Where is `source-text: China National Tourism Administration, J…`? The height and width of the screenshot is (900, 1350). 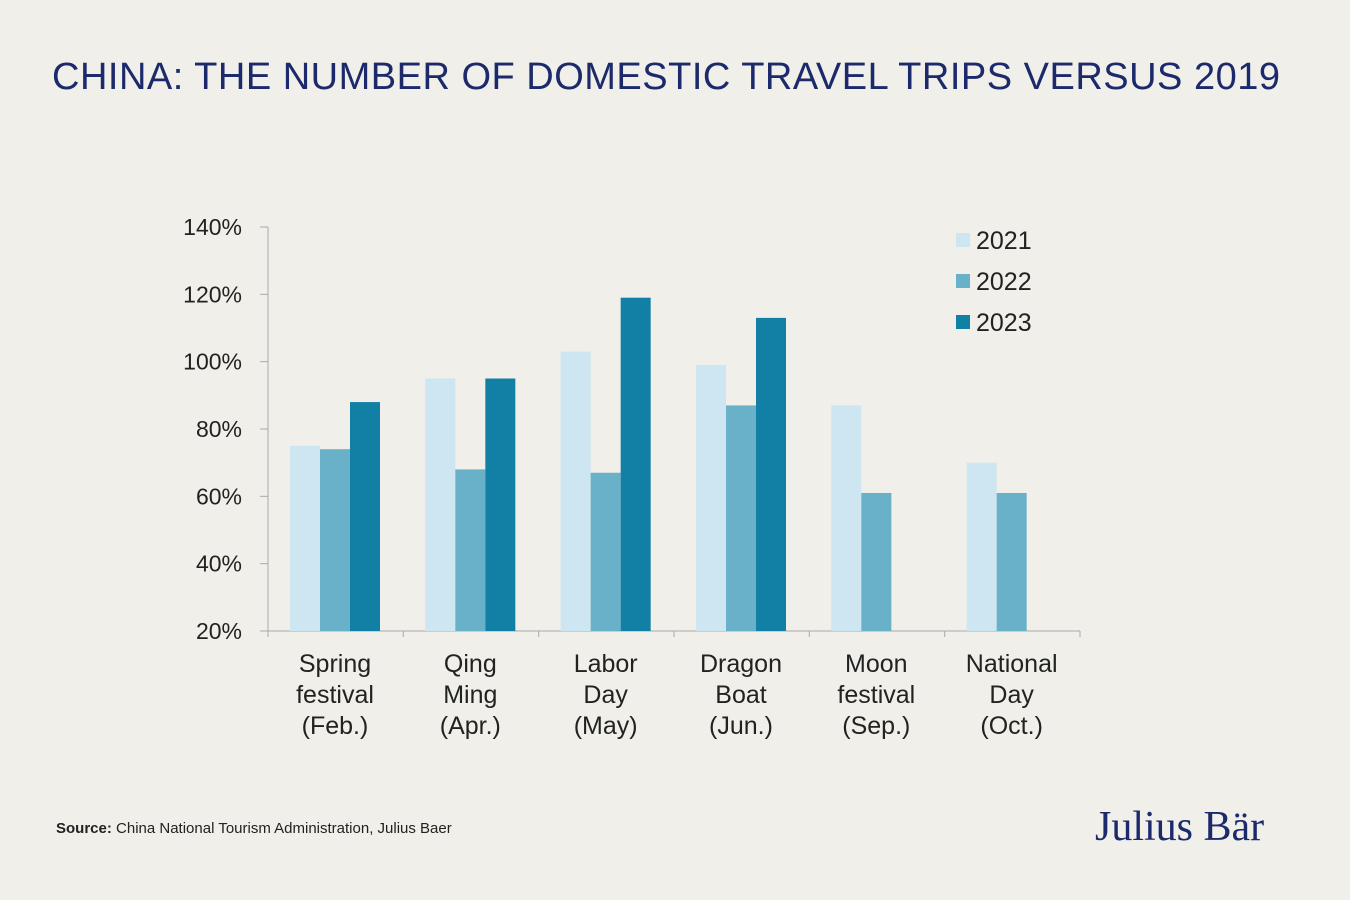 source-text: China National Tourism Administration, J… is located at coordinates (281, 828).